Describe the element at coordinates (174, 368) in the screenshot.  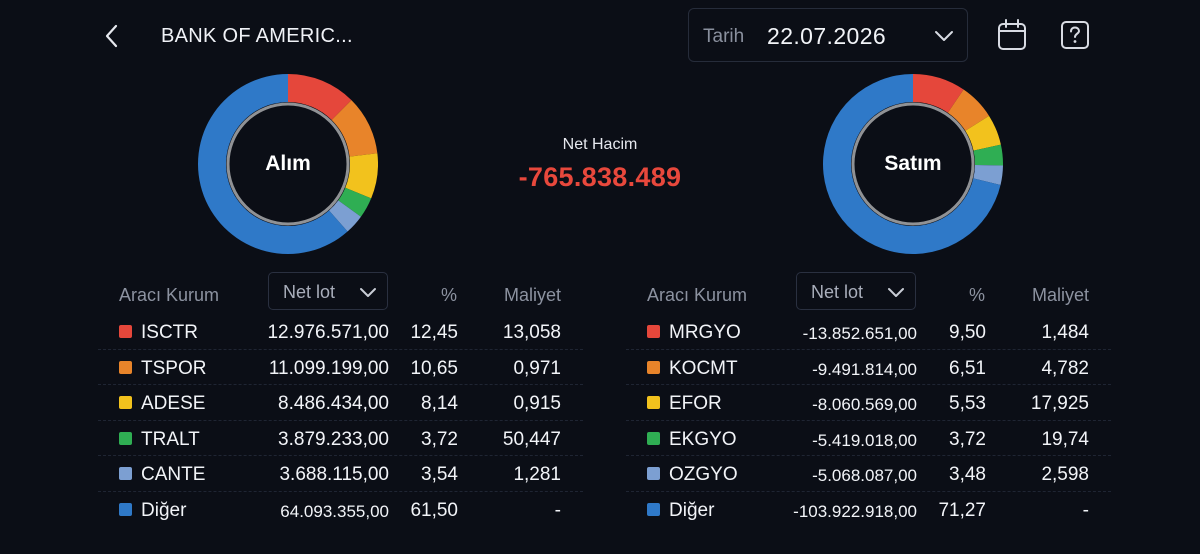
I see `broker-name: TSPOR` at that location.